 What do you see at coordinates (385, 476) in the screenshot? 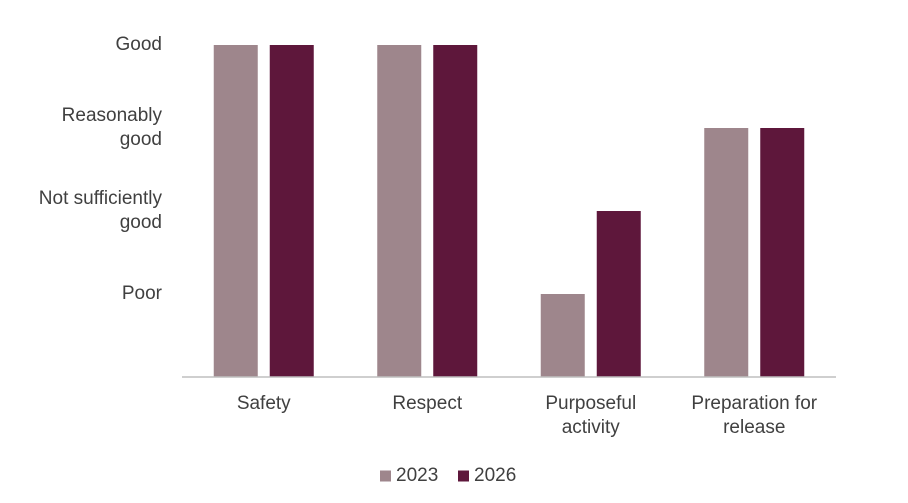
I see `legend-swatch-2023` at bounding box center [385, 476].